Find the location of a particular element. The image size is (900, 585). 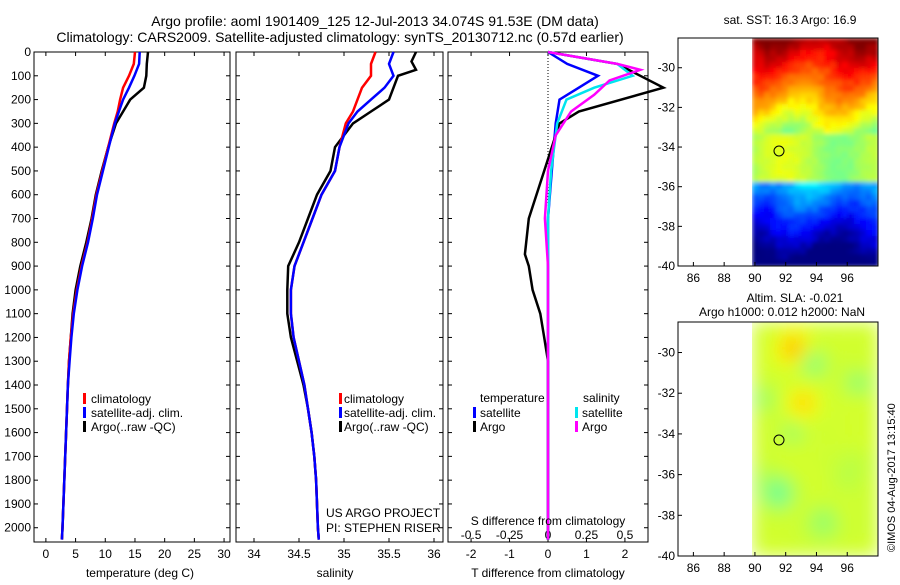

legend-swatch-argo is located at coordinates (340, 426).